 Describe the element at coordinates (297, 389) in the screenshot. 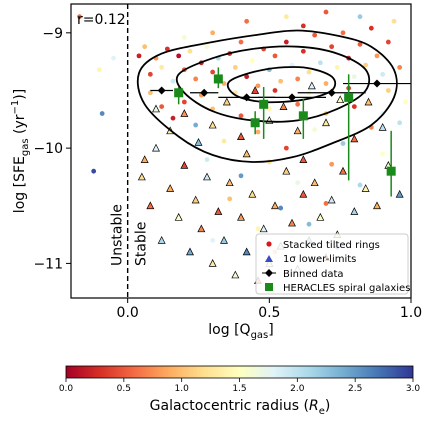

I see `colorbar-tick-label: 2.0` at that location.